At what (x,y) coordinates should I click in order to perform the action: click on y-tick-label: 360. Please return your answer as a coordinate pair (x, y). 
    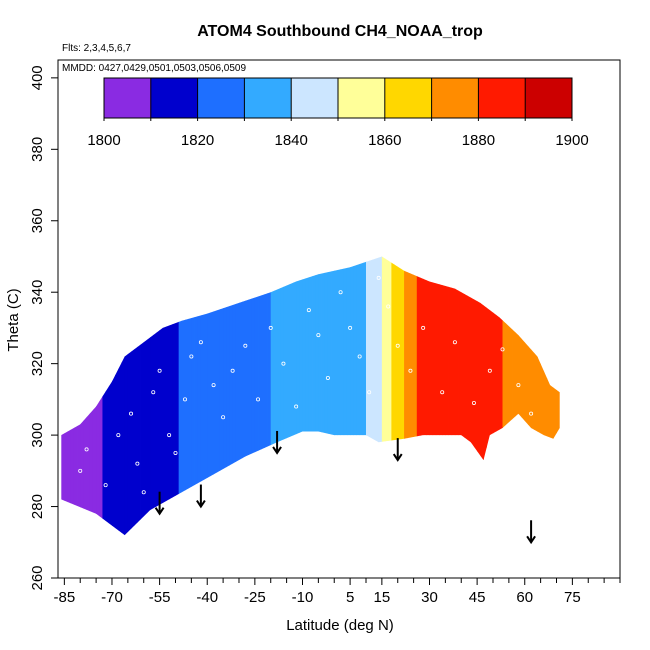
    Looking at the image, I should click on (37, 220).